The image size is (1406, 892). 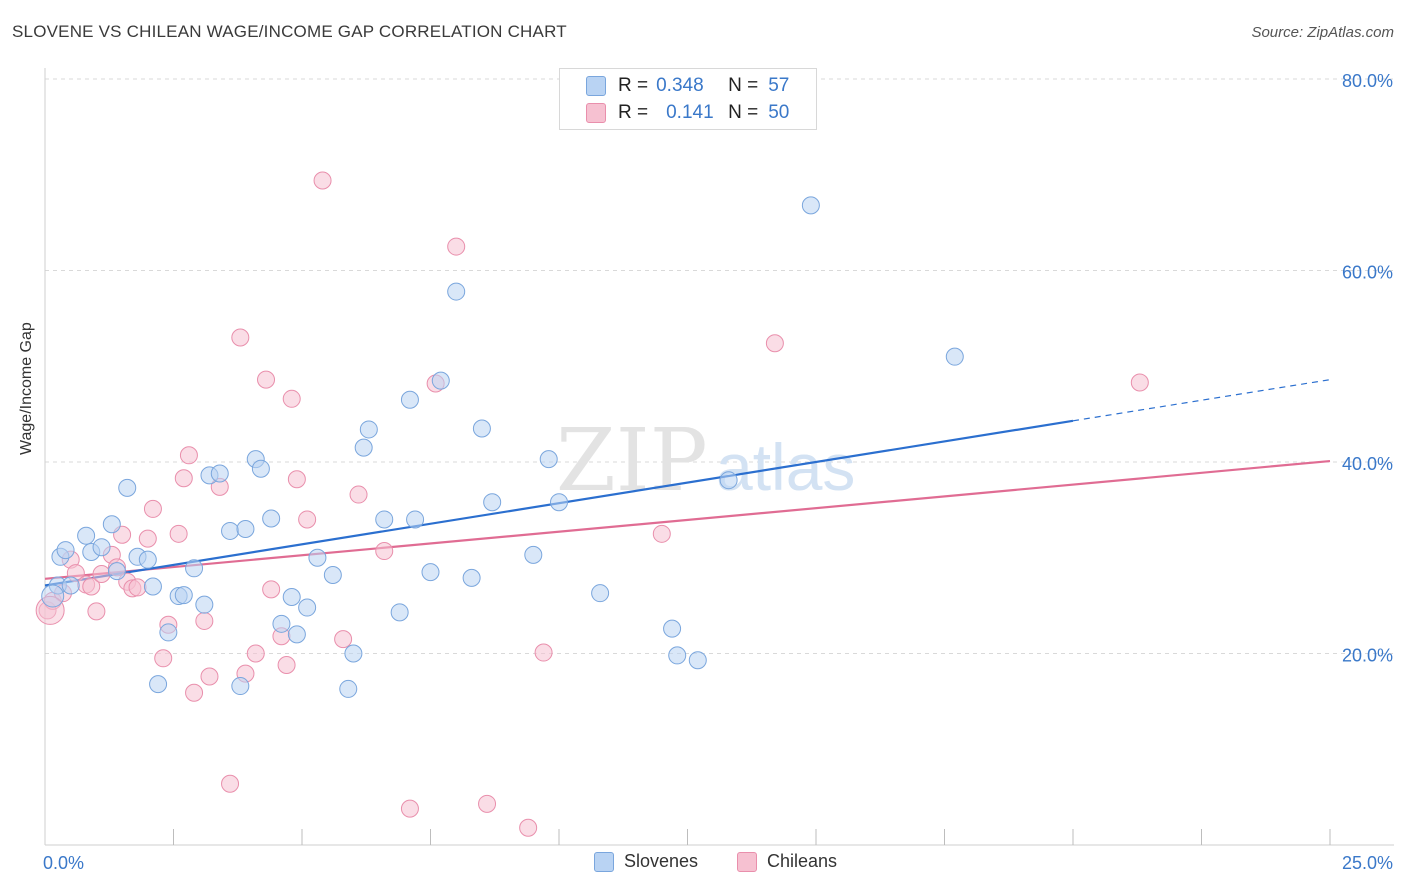 I want to click on legend-item-chileans: Chileans, so click(x=787, y=861).